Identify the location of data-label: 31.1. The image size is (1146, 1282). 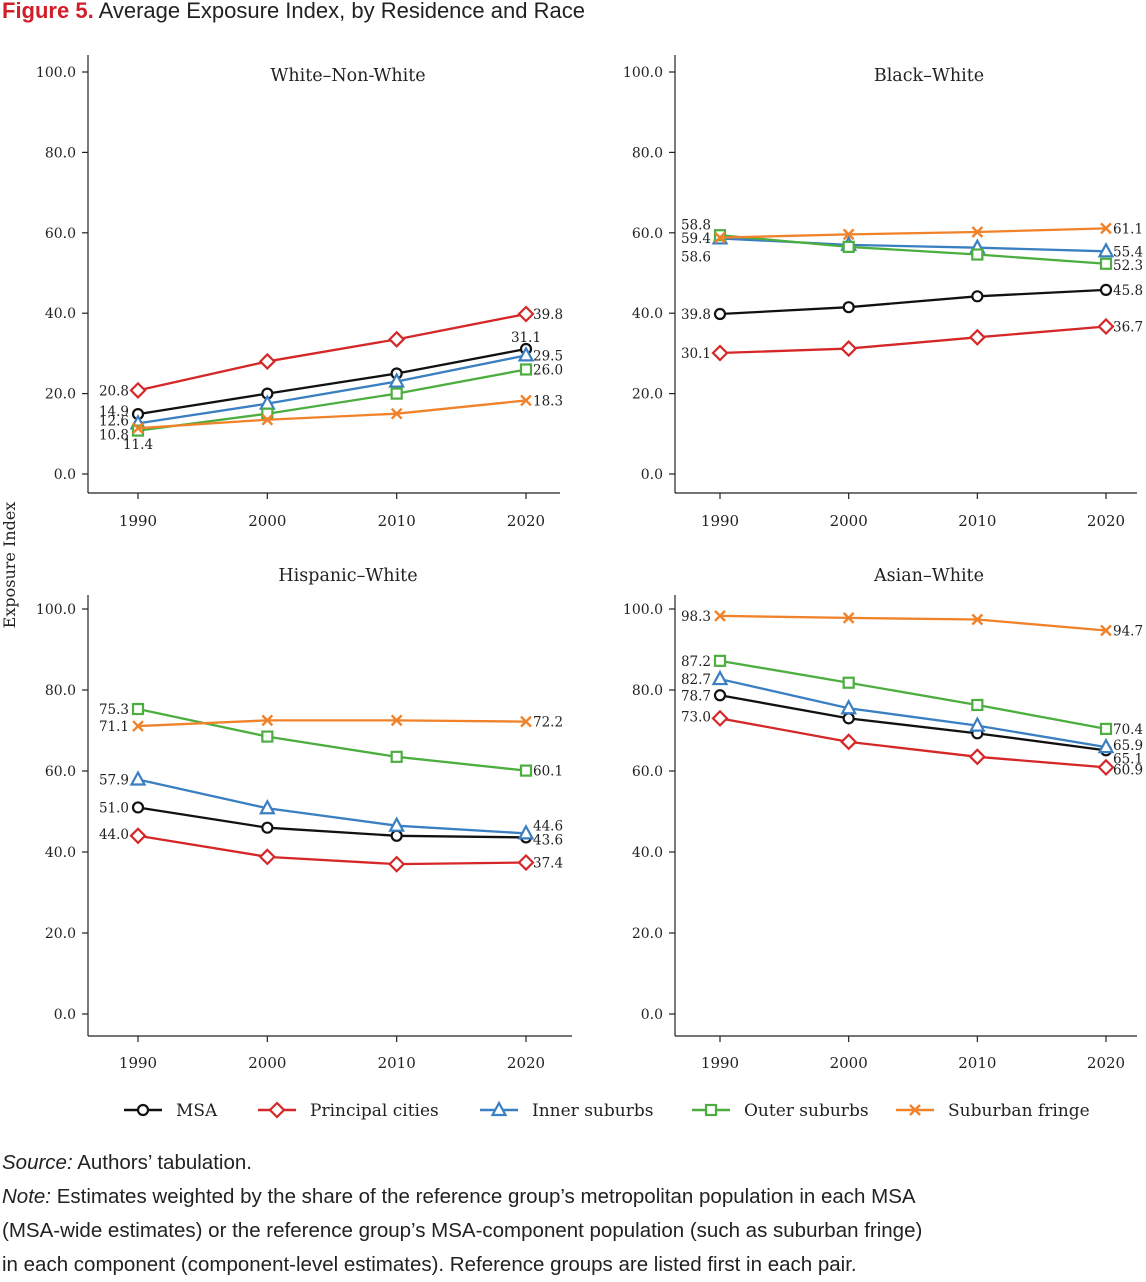
(526, 338).